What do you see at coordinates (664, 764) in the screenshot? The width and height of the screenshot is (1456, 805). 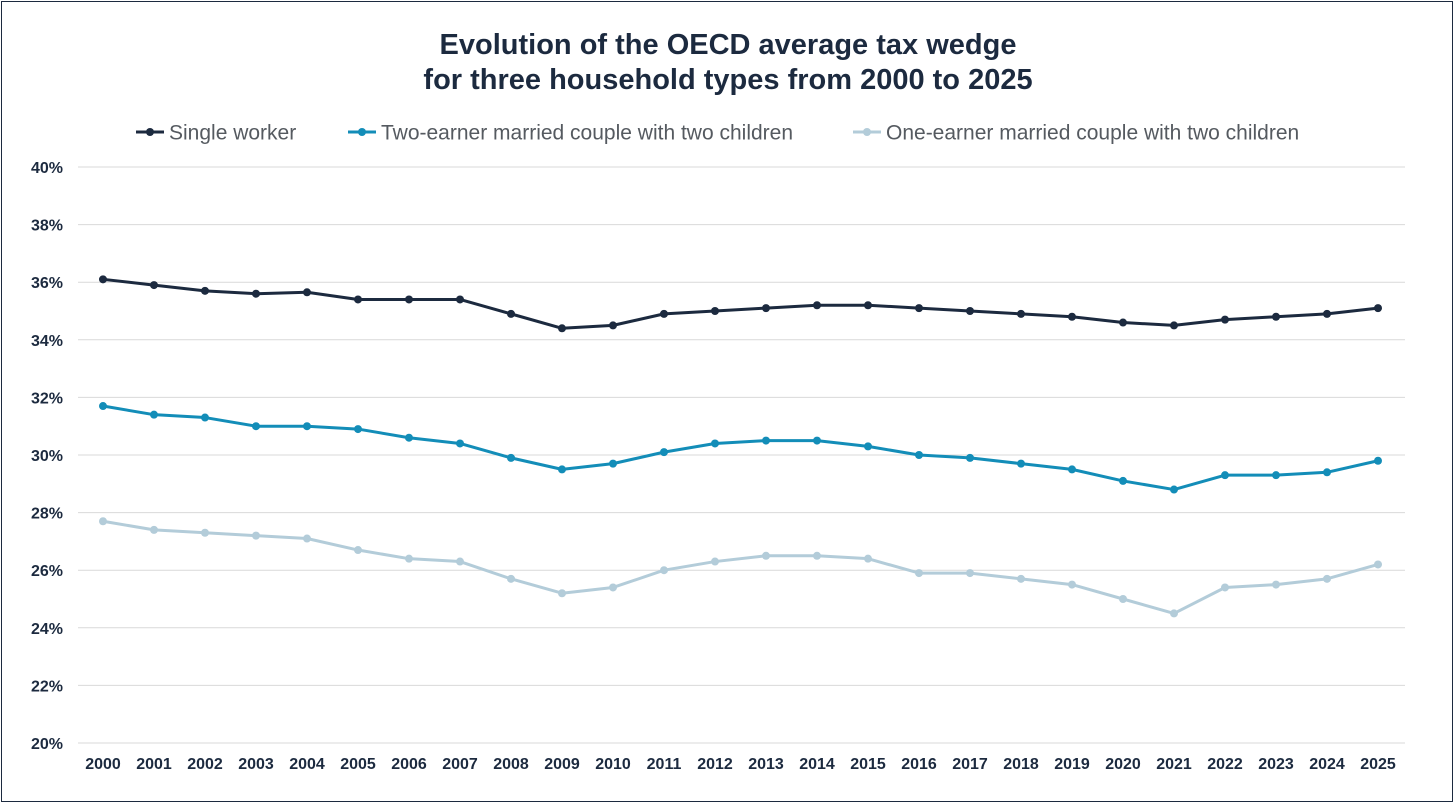 I see `x-tick-label: 2011` at bounding box center [664, 764].